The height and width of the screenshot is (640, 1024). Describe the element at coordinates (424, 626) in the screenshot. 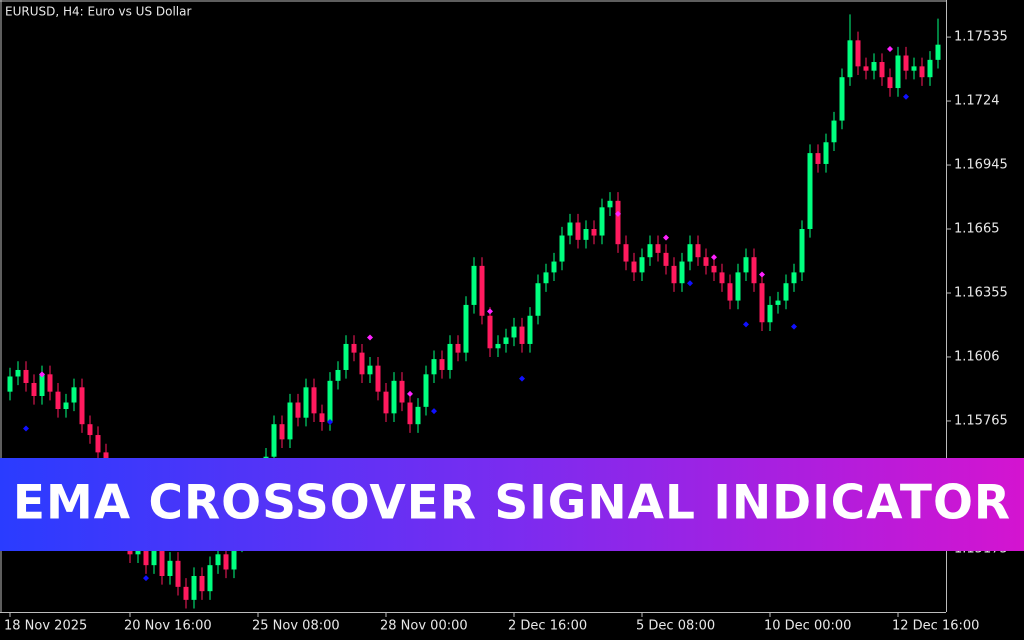

I see `x-tick-label: 28 Nov 00:00` at that location.